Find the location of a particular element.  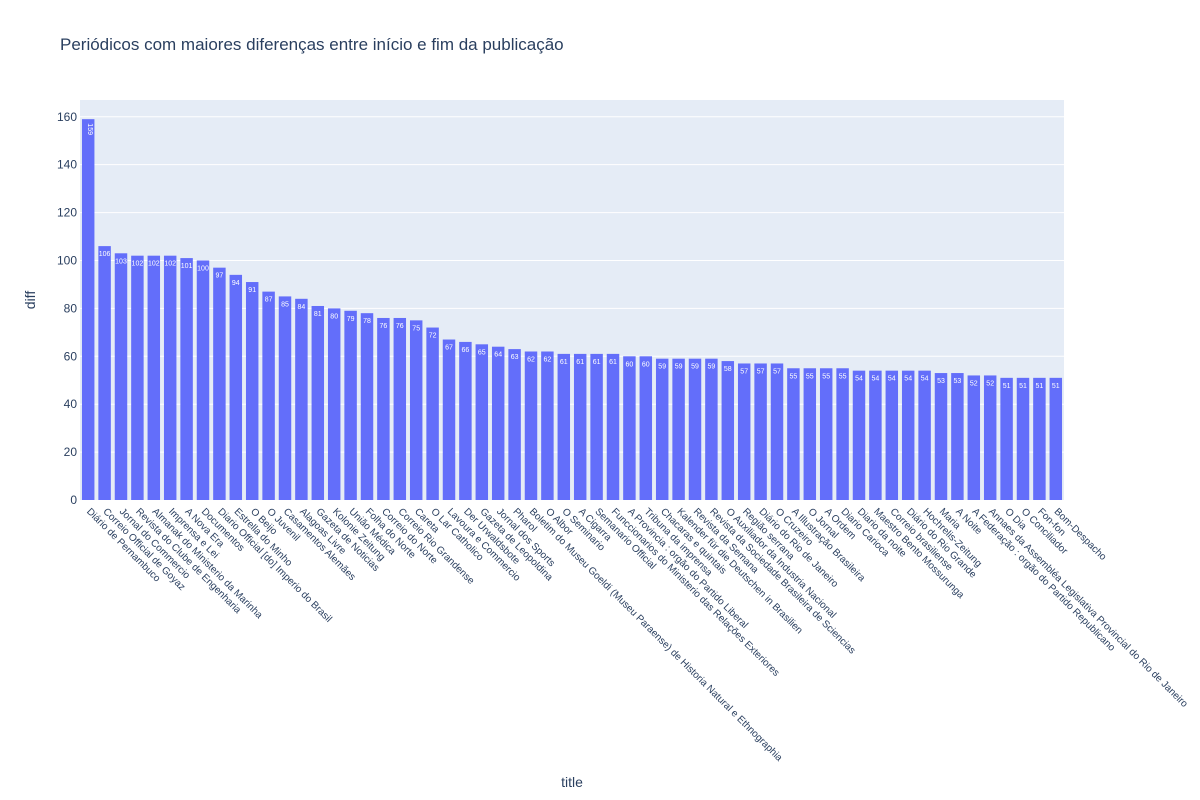

bar-value-label: 80 is located at coordinates (334, 316).